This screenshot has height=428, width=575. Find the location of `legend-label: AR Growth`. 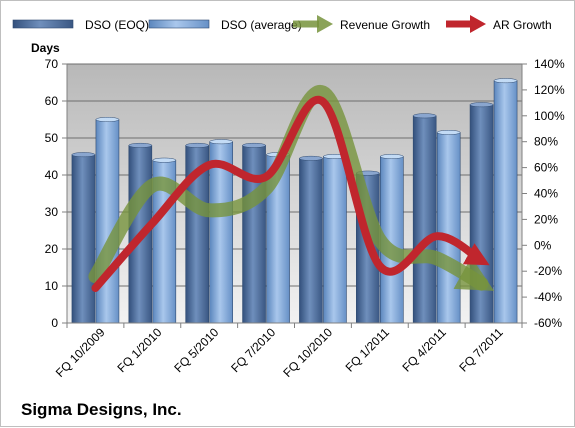

legend-label: AR Growth is located at coordinates (522, 25).